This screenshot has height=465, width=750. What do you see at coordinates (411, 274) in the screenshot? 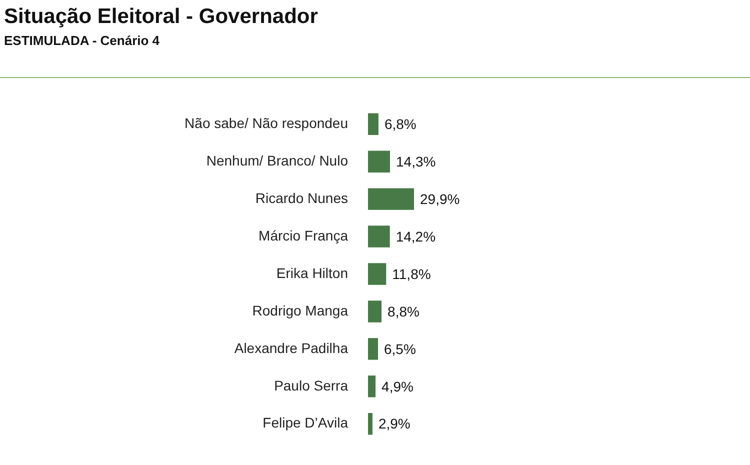
I see `data-label: 11,8%` at bounding box center [411, 274].